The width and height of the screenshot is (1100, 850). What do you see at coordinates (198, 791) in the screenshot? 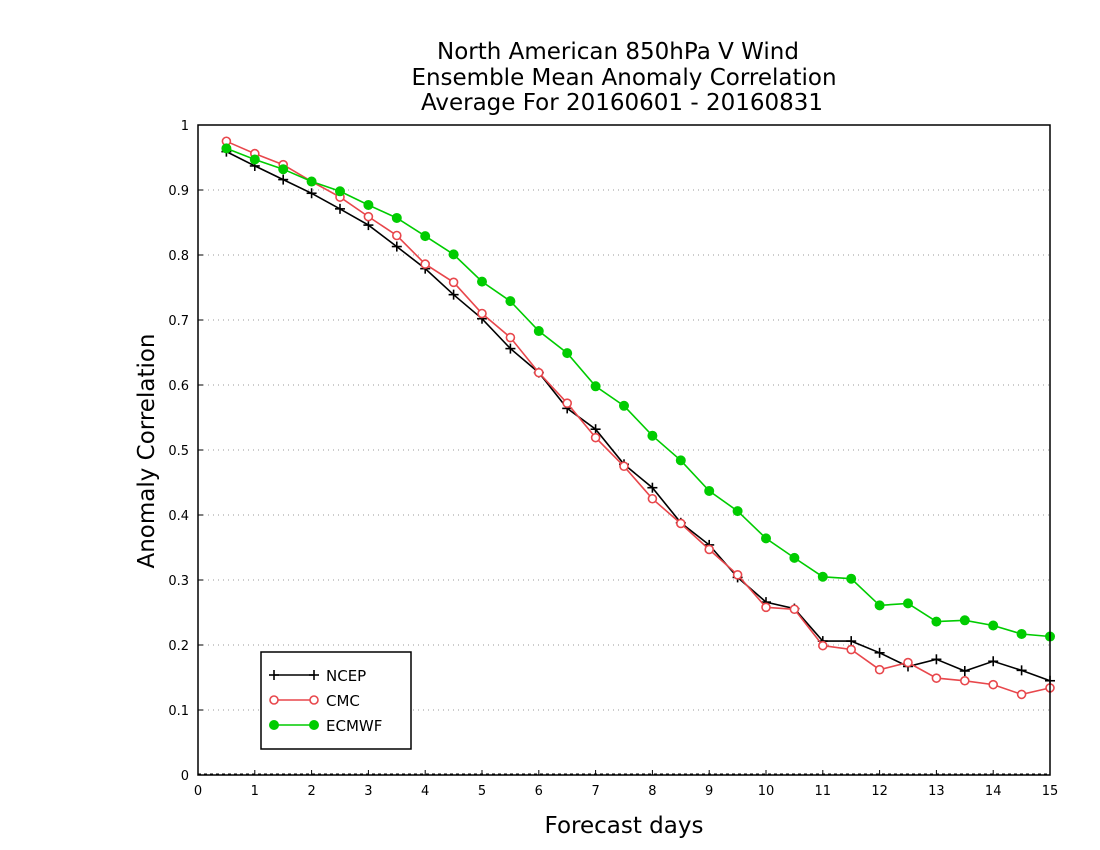
I see `x-tick-label: 0` at bounding box center [198, 791].